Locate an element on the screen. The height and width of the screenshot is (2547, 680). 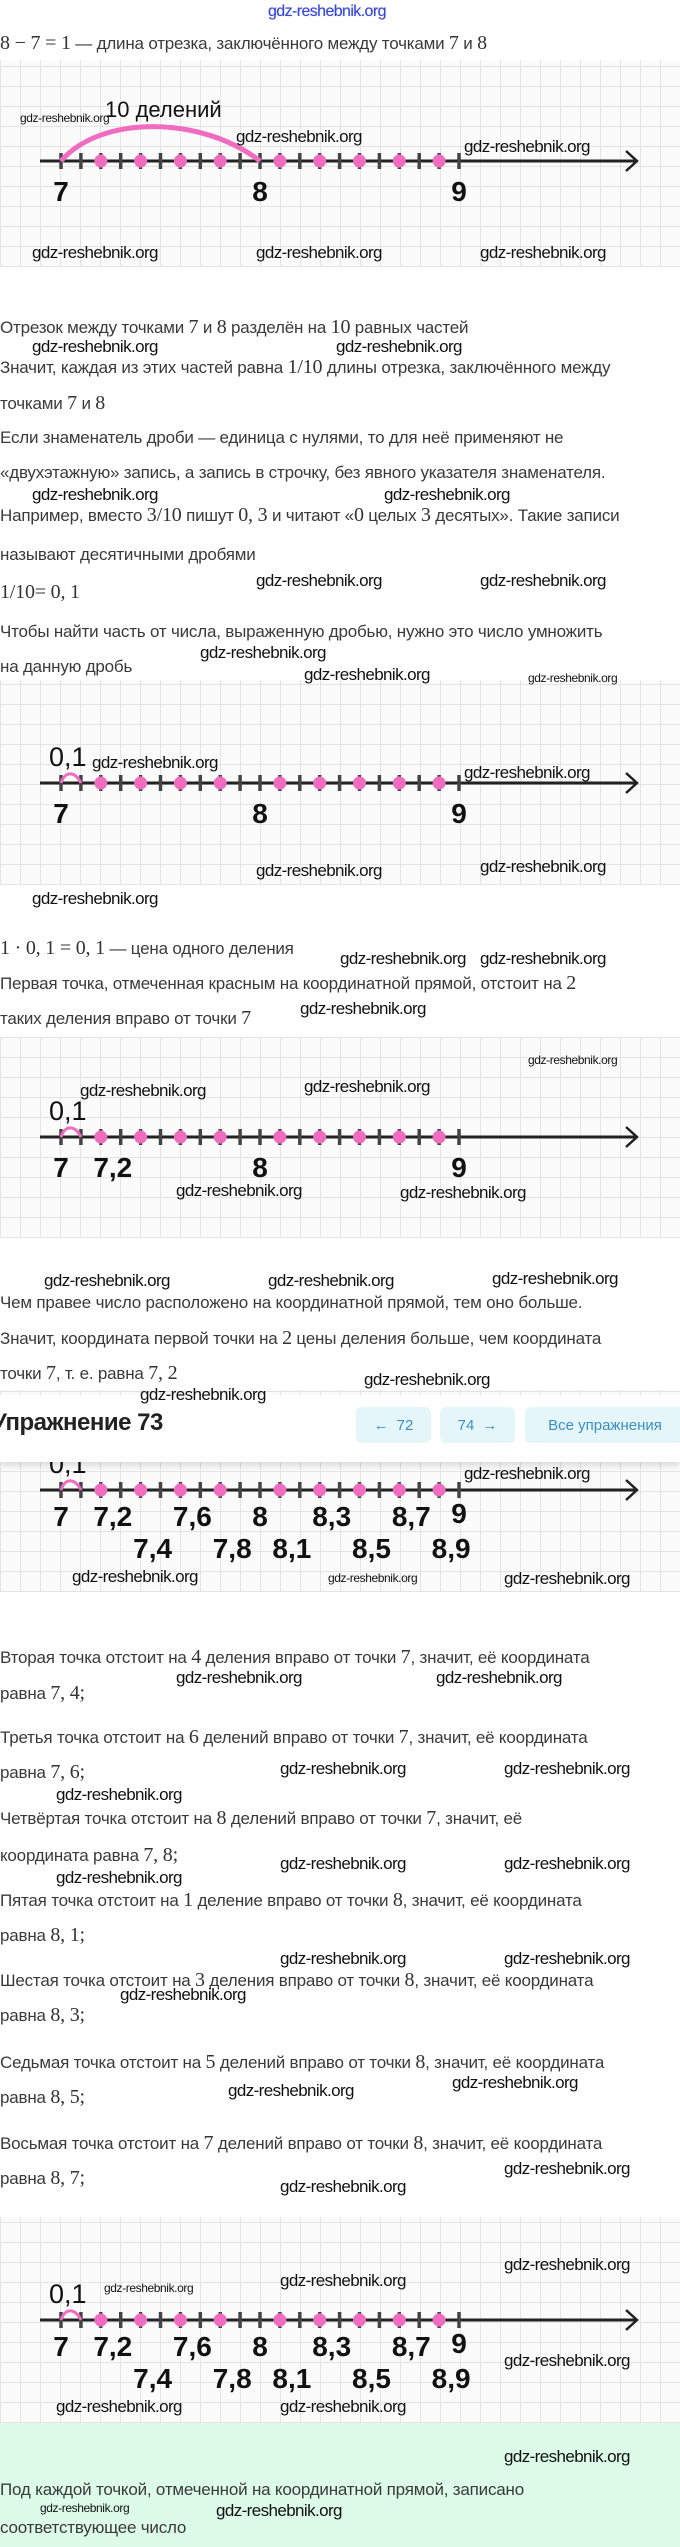
math-expression: 1 · 0, 1 = 0, 1 is located at coordinates (52, 948).